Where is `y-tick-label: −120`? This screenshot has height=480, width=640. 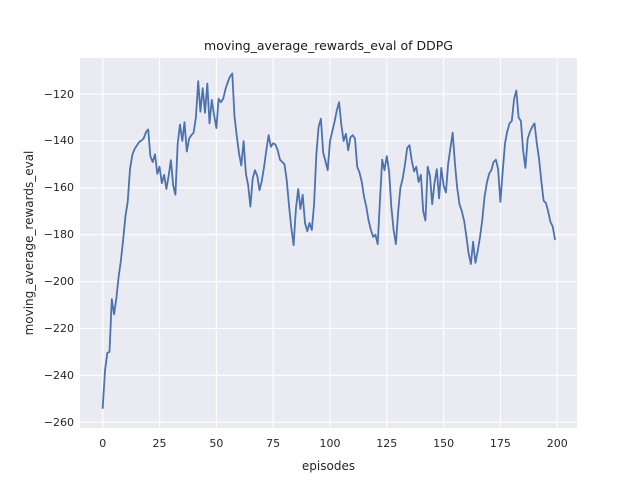 y-tick-label: −120 is located at coordinates (58, 94).